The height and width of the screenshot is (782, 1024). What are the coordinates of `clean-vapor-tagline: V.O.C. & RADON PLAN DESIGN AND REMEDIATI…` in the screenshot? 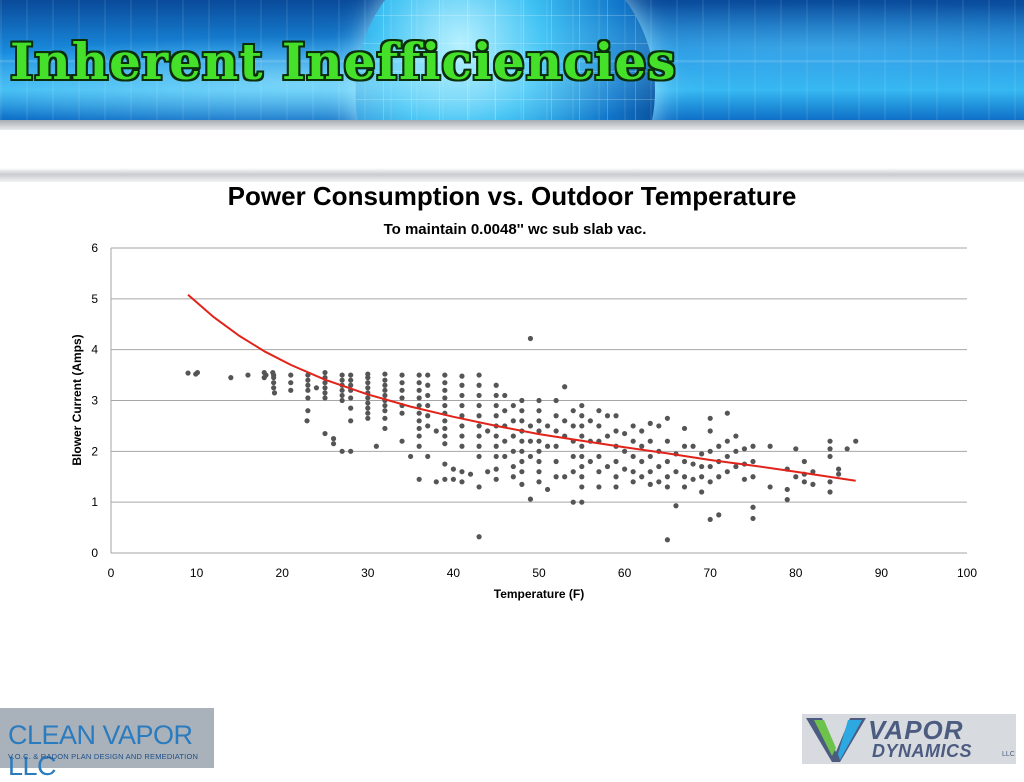 It's located at (103, 756).